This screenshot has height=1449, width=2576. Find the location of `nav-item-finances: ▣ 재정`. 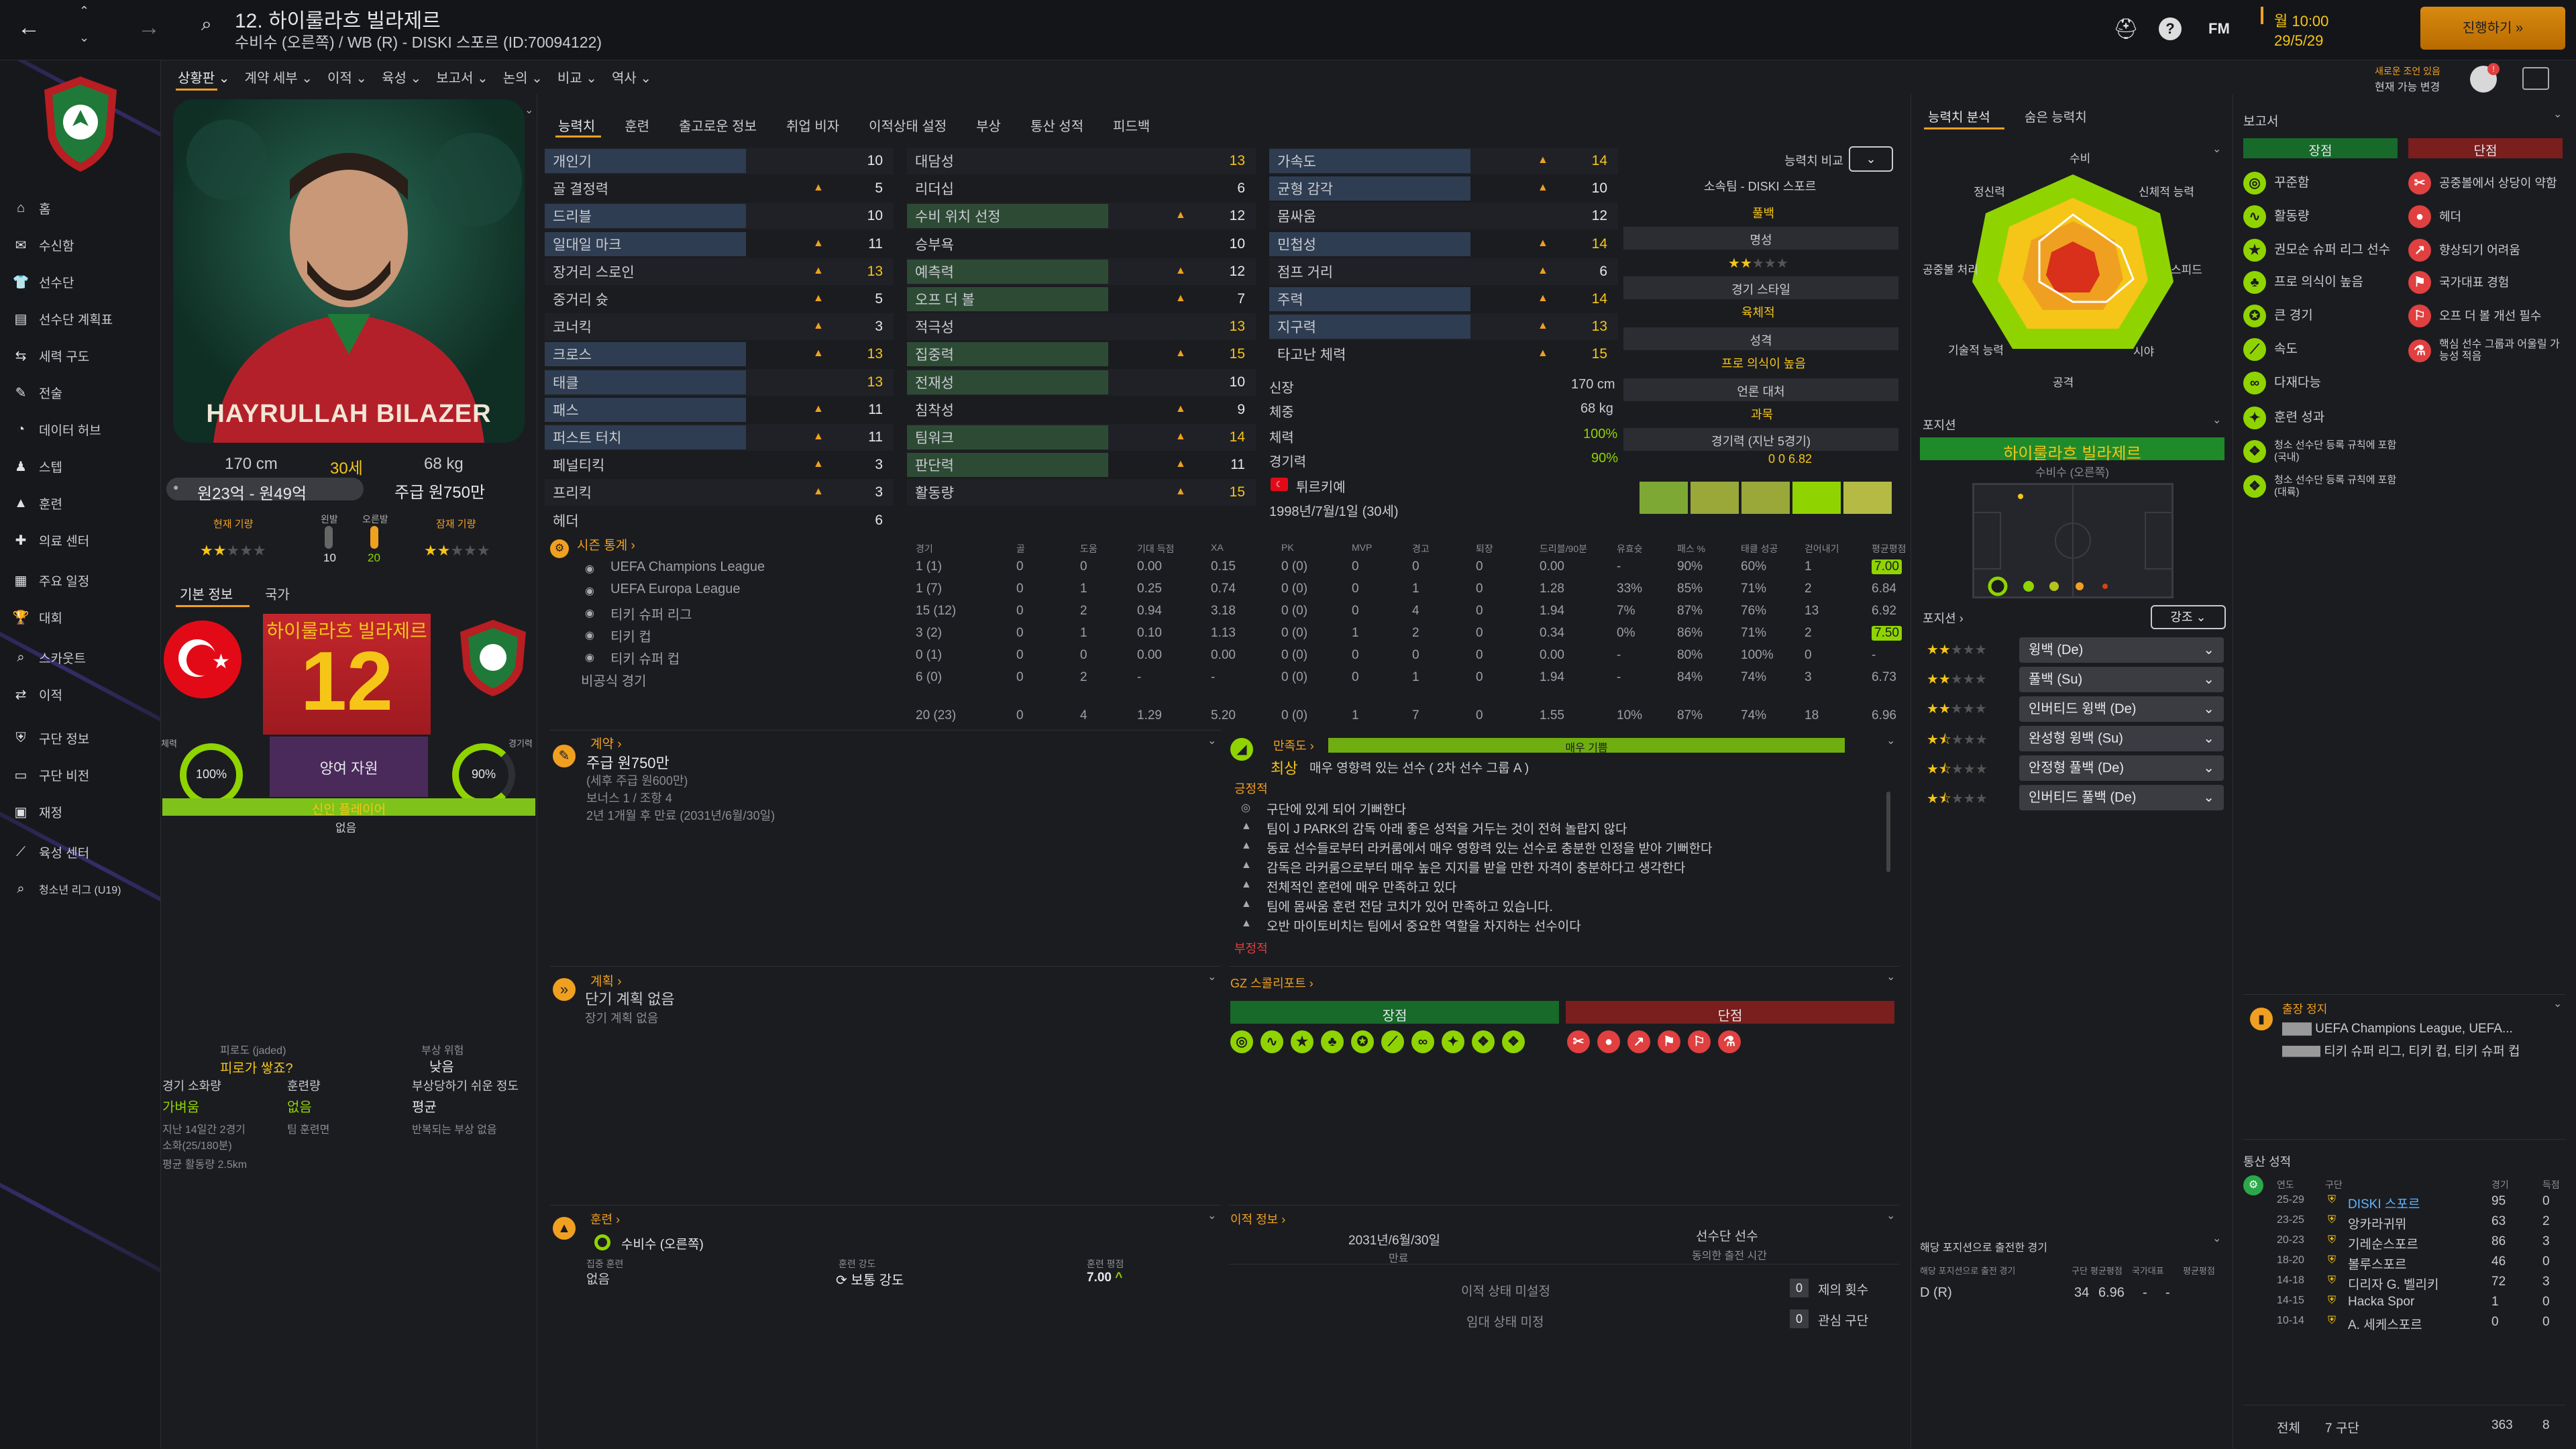

nav-item-finances: ▣ 재정 is located at coordinates (80, 811).